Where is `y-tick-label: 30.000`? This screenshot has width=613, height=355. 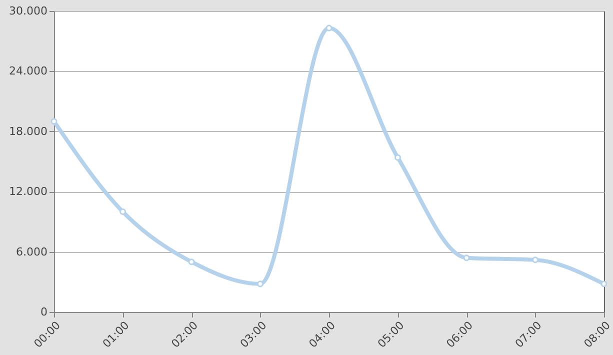
y-tick-label: 30.000 is located at coordinates (28, 11).